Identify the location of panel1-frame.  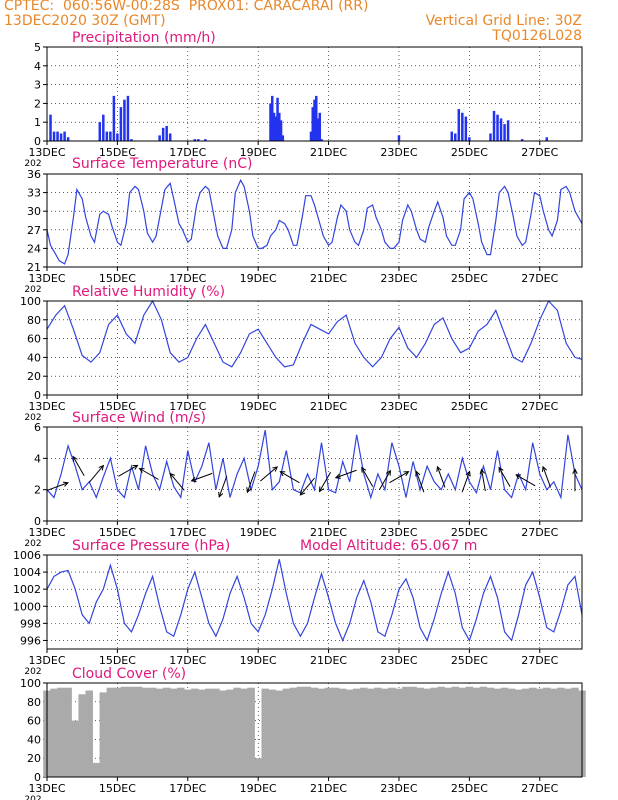
(314, 94).